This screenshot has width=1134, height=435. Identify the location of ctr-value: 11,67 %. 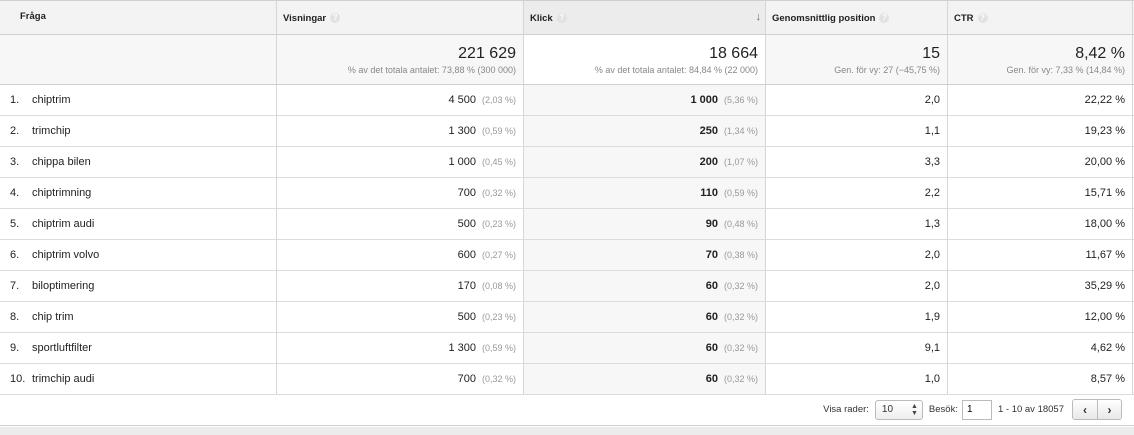
(1105, 255).